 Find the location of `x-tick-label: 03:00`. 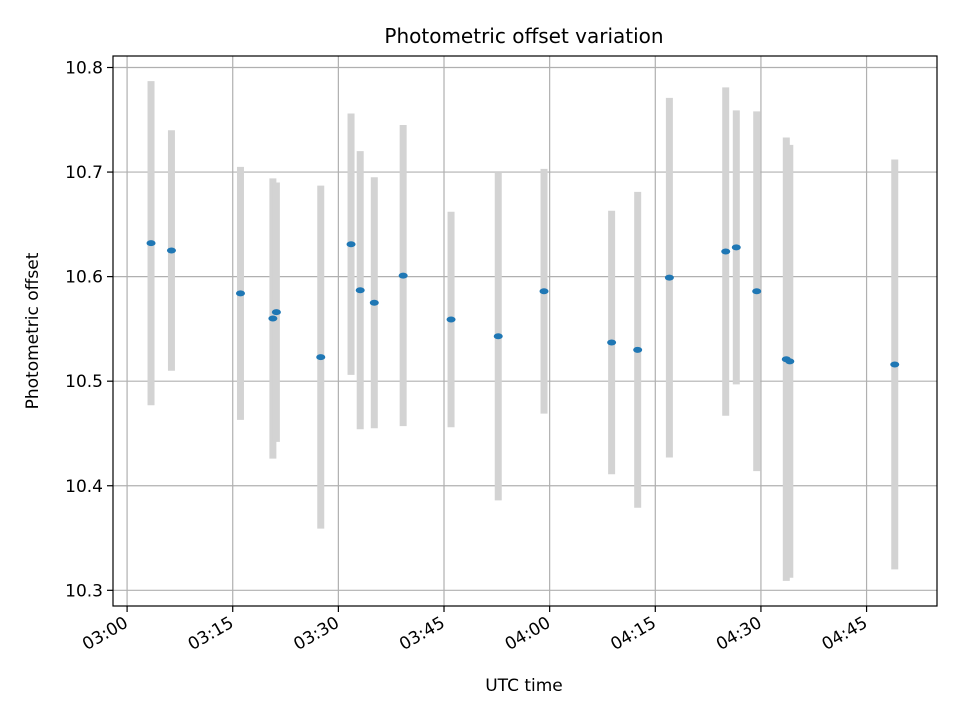

x-tick-label: 03:00 is located at coordinates (105, 634).